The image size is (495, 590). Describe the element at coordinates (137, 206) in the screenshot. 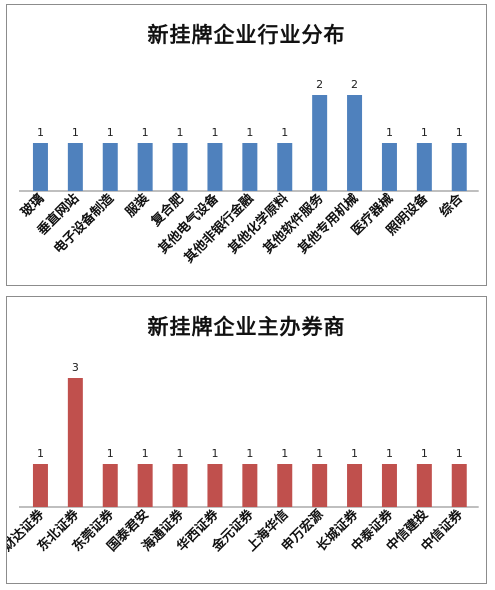

I see `category-tick-label: 服装` at that location.